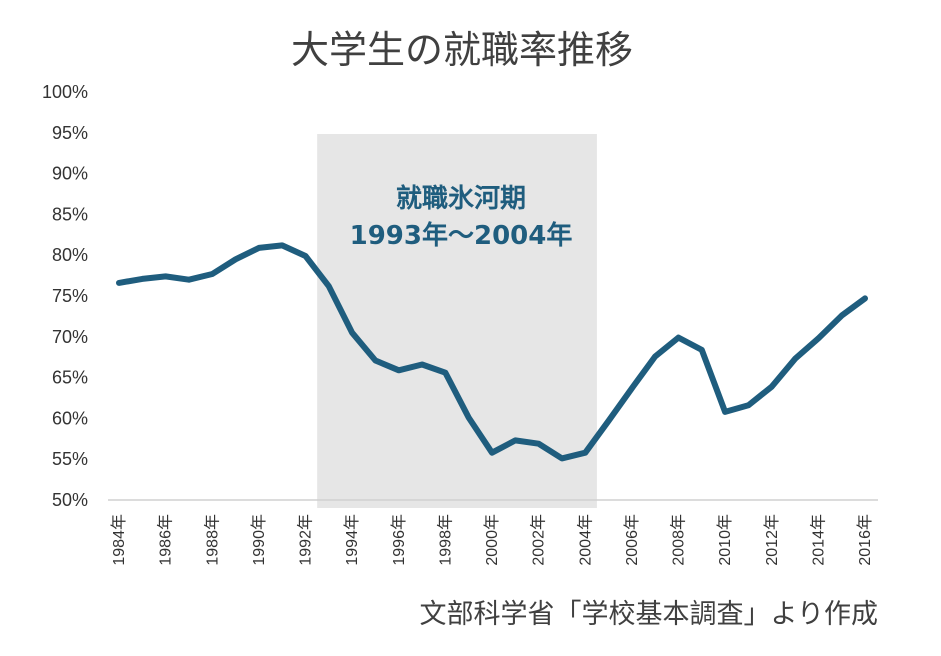 This screenshot has width=941, height=656. I want to click on x-tick-label: 1994年, so click(352, 540).